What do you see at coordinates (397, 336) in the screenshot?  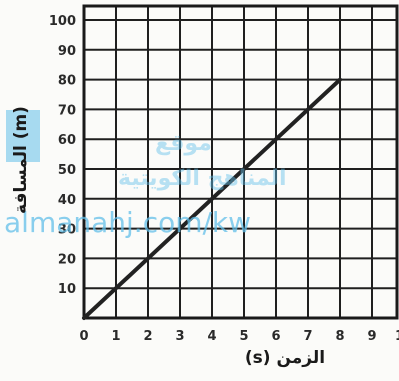 I see `x-tick-label: 10` at bounding box center [397, 336].